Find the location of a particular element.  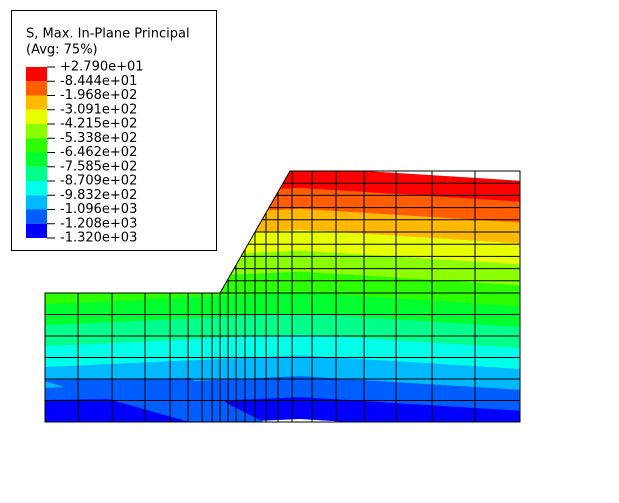

legend-label: +2.790e+01 is located at coordinates (102, 67).